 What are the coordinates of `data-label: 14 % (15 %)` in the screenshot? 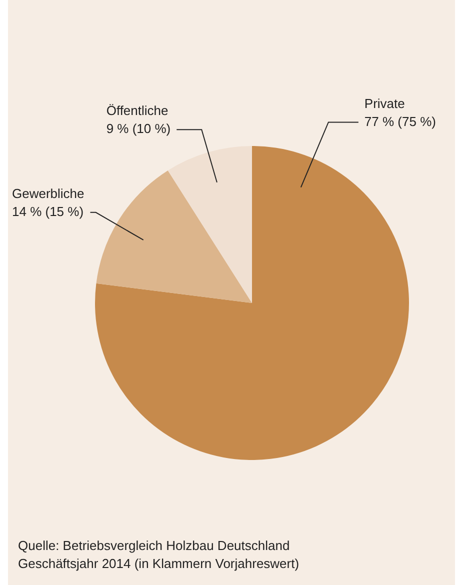 It's located at (48, 211).